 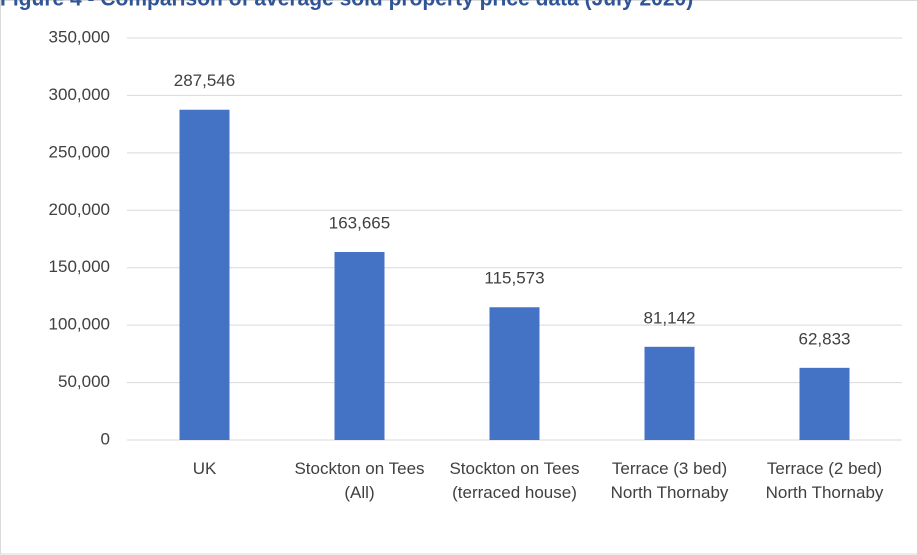 I want to click on data-label: 115,573, so click(x=514, y=278).